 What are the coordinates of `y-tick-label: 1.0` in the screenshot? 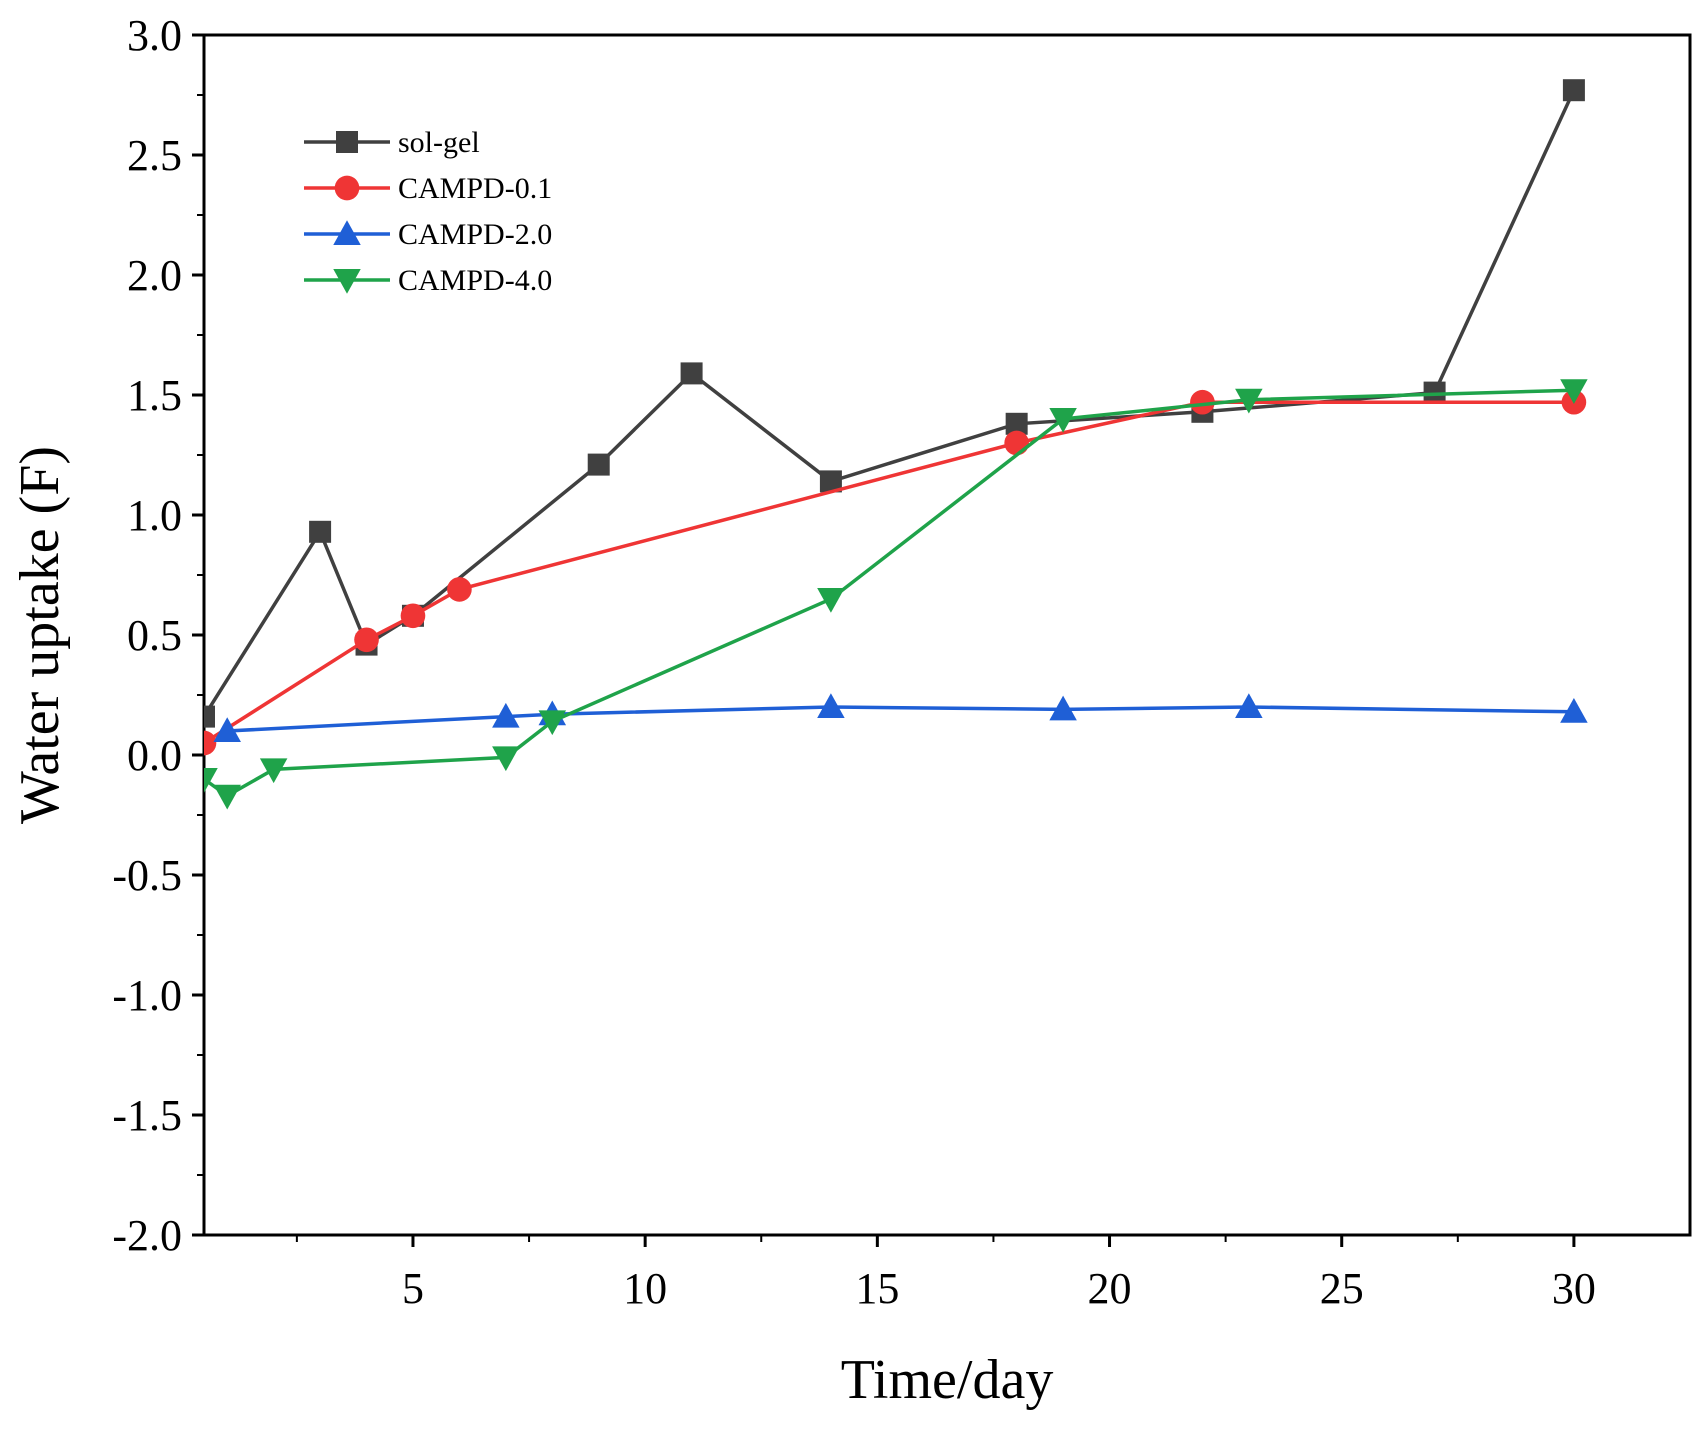 It's located at (154, 515).